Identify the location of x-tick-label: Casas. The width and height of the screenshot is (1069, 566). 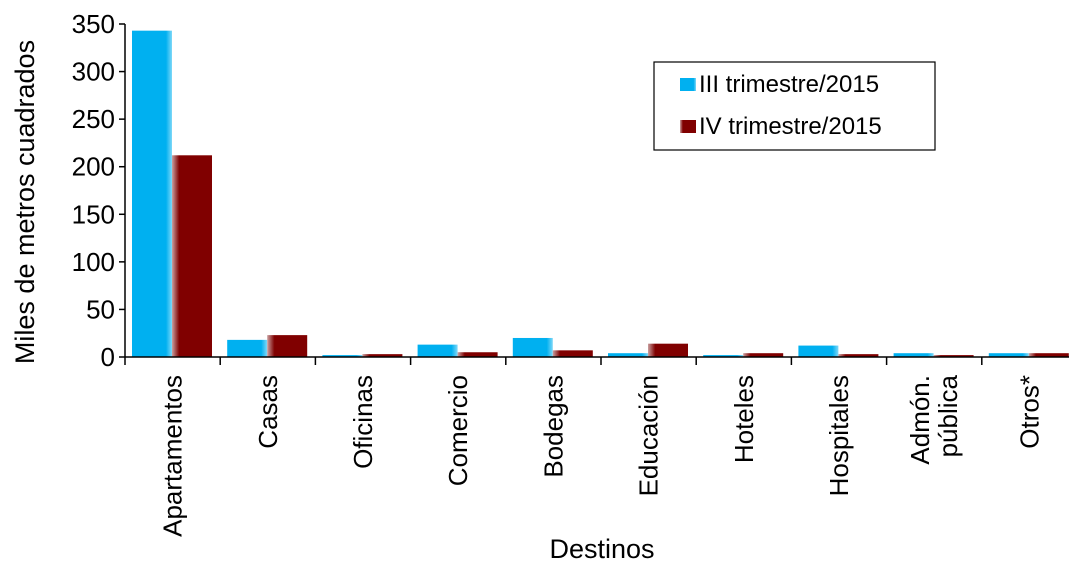
(268, 412).